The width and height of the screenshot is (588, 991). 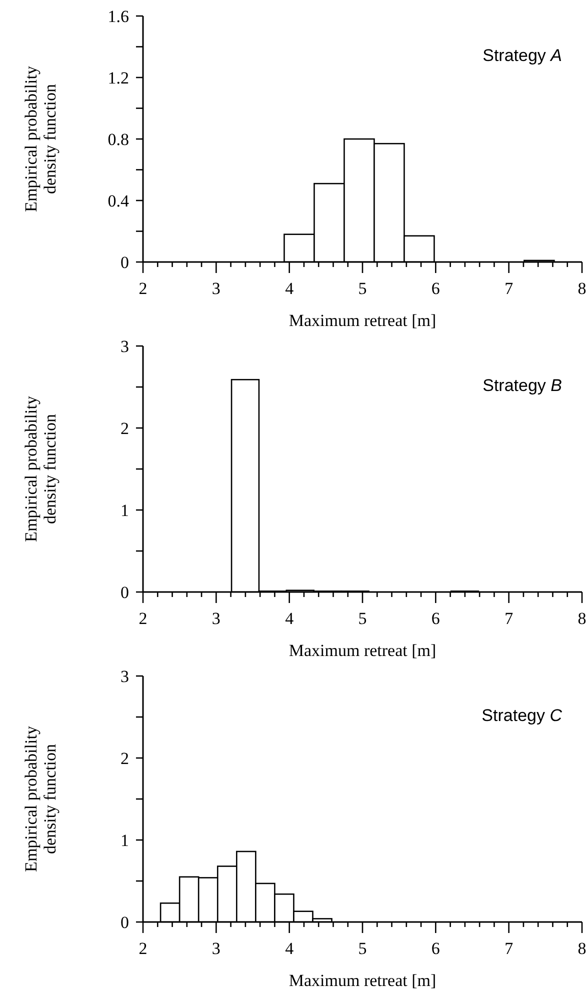 What do you see at coordinates (118, 16) in the screenshot?
I see `y-tick-label: 1.6` at bounding box center [118, 16].